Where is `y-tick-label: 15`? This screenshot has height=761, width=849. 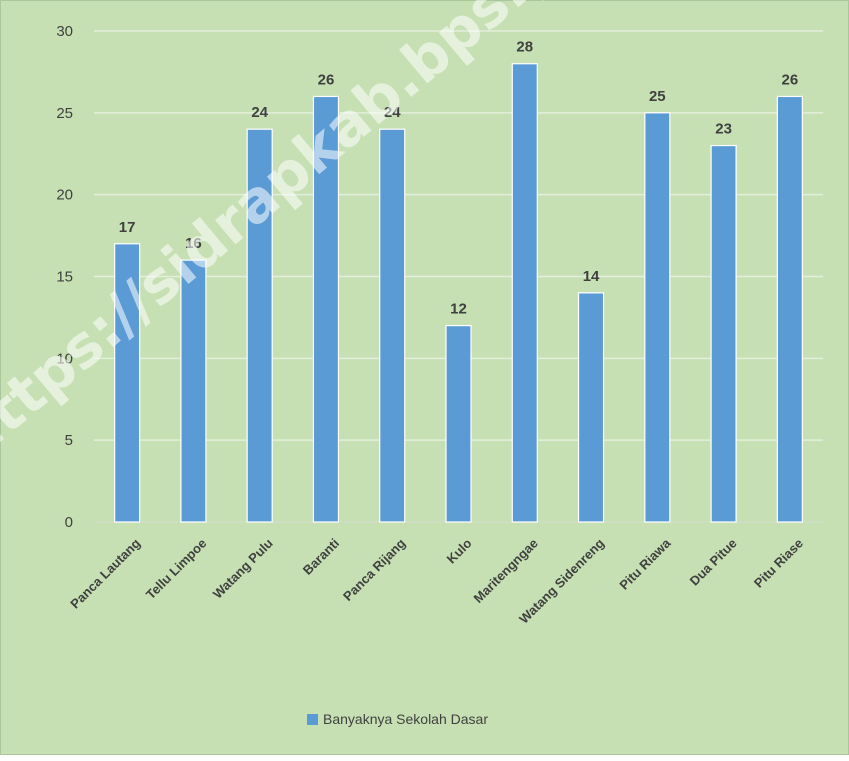 y-tick-label: 15 is located at coordinates (64, 277).